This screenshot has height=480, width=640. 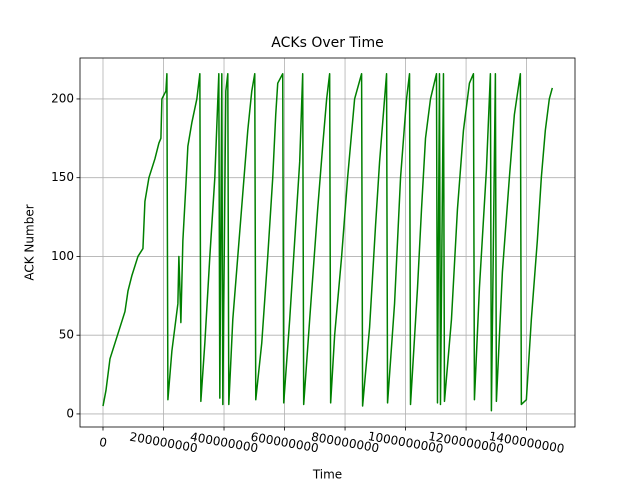 I want to click on y-tick-label: 0, so click(x=70, y=413).